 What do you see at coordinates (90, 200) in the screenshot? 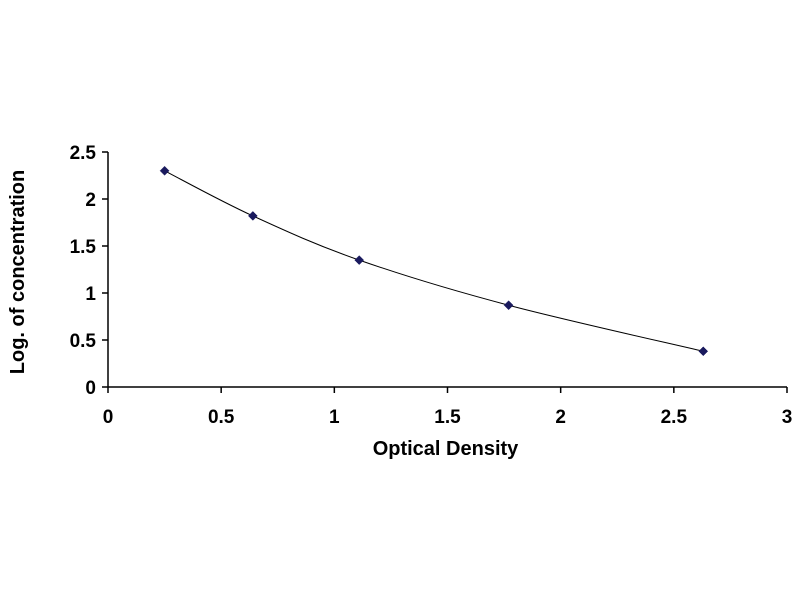
I see `y-tick-label: 2` at bounding box center [90, 200].